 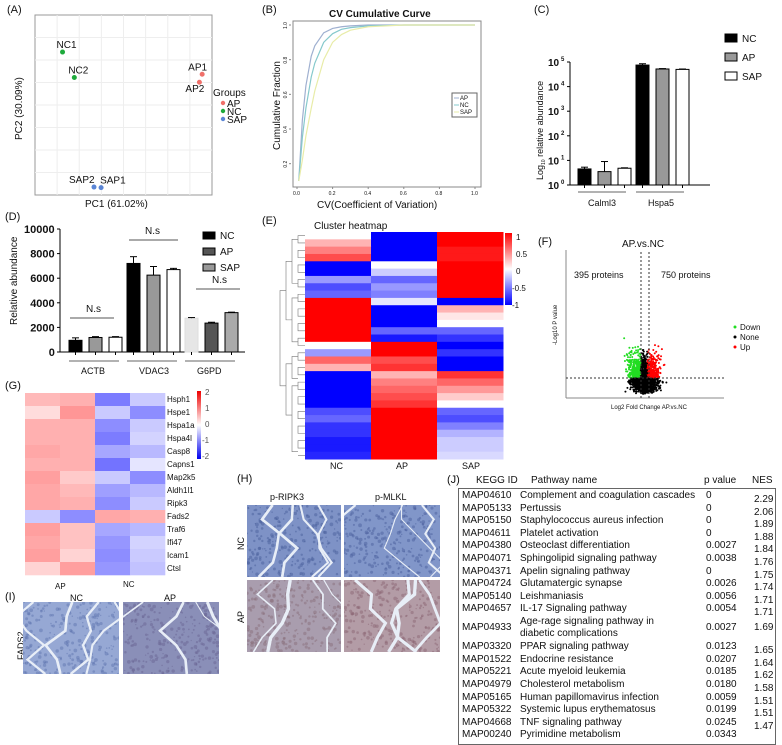 I want to click on cv-x-tick-label: 0.8, so click(x=438, y=194).